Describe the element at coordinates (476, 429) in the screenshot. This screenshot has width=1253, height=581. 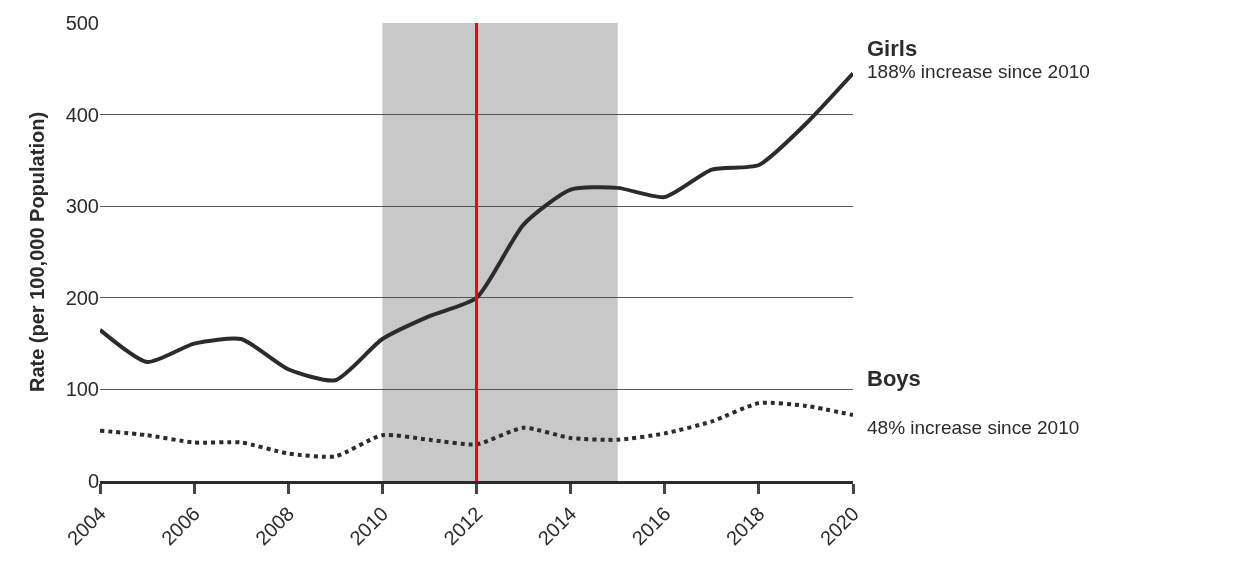
I see `line-series` at that location.